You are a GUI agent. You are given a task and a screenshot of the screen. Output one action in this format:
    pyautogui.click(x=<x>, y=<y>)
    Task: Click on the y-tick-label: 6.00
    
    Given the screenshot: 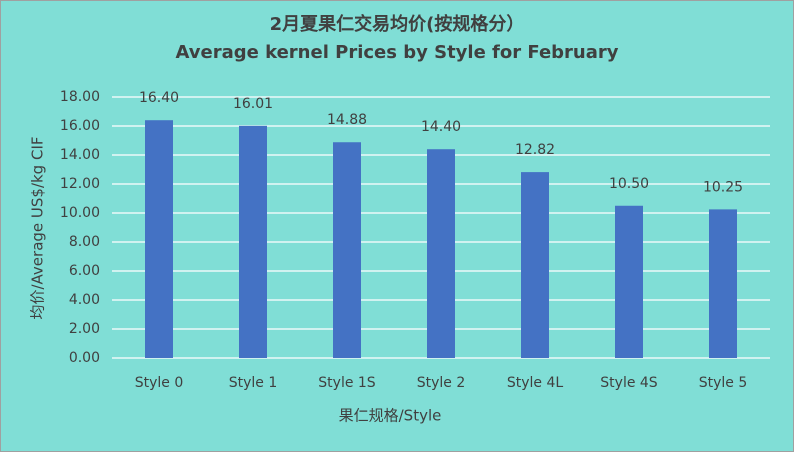 What is the action you would take?
    pyautogui.click(x=84, y=271)
    